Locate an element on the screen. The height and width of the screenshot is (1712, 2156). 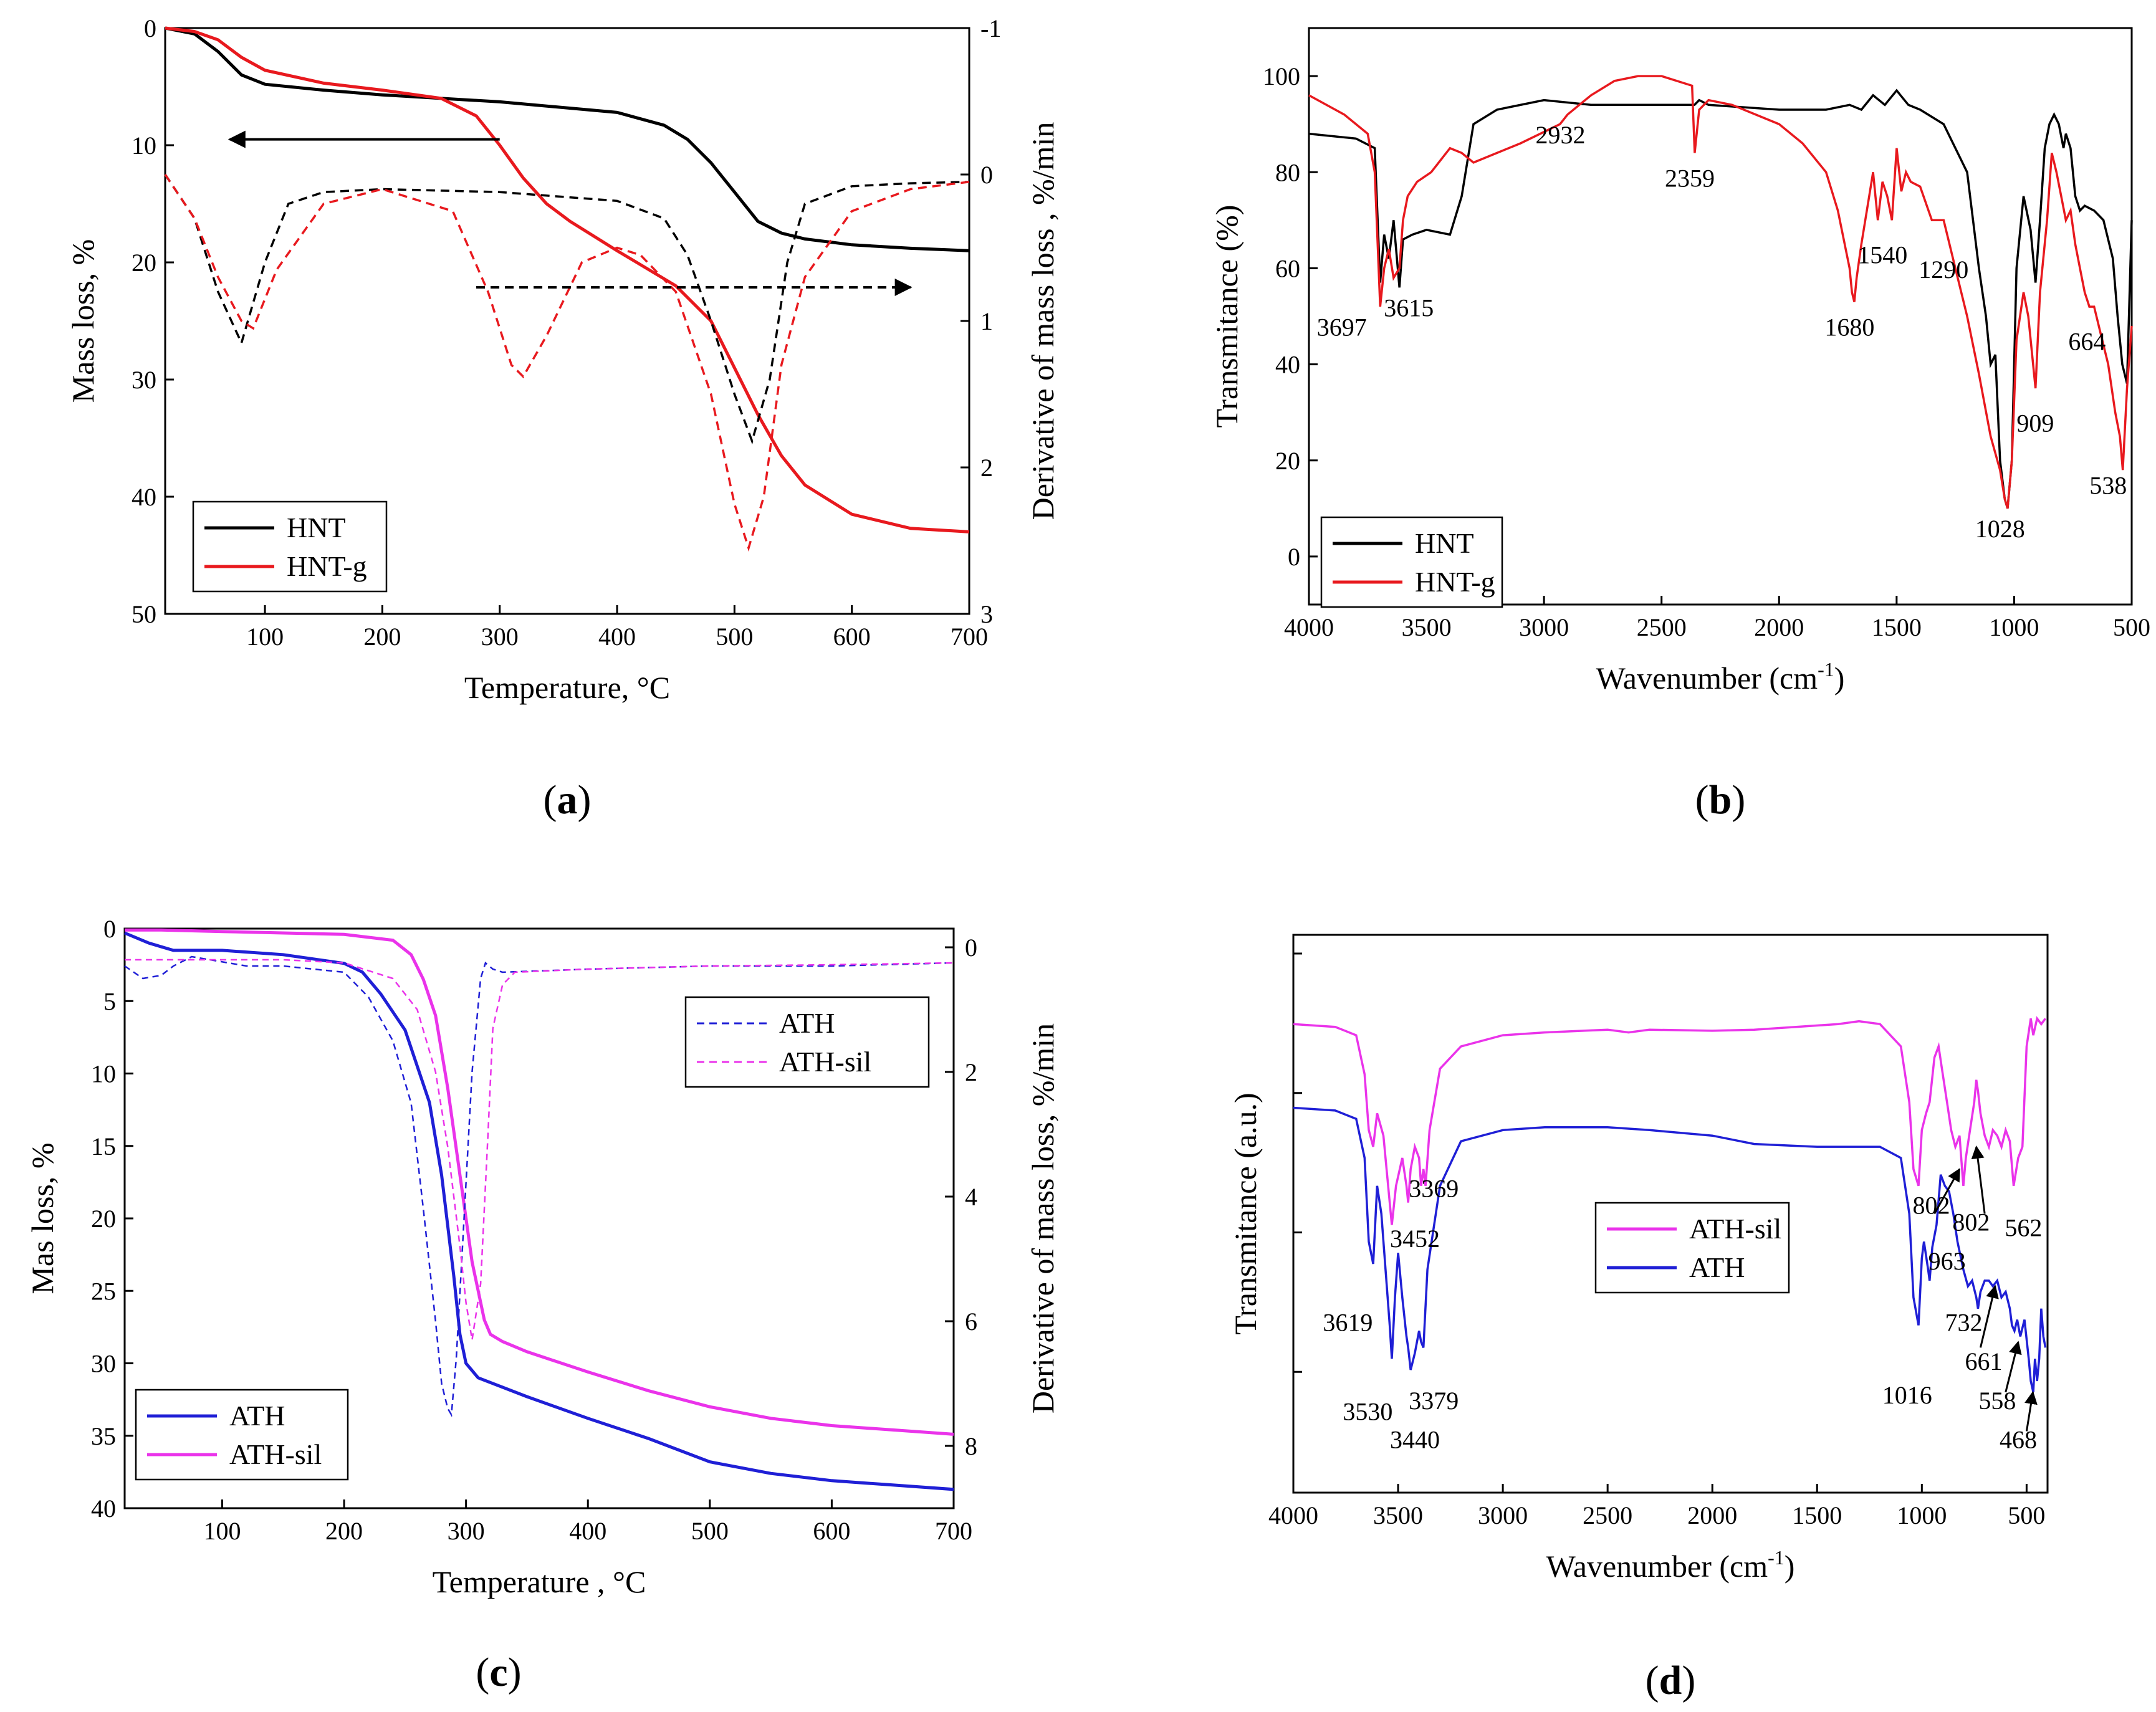
panel-a-ytick-label: 0 is located at coordinates (150, 28).